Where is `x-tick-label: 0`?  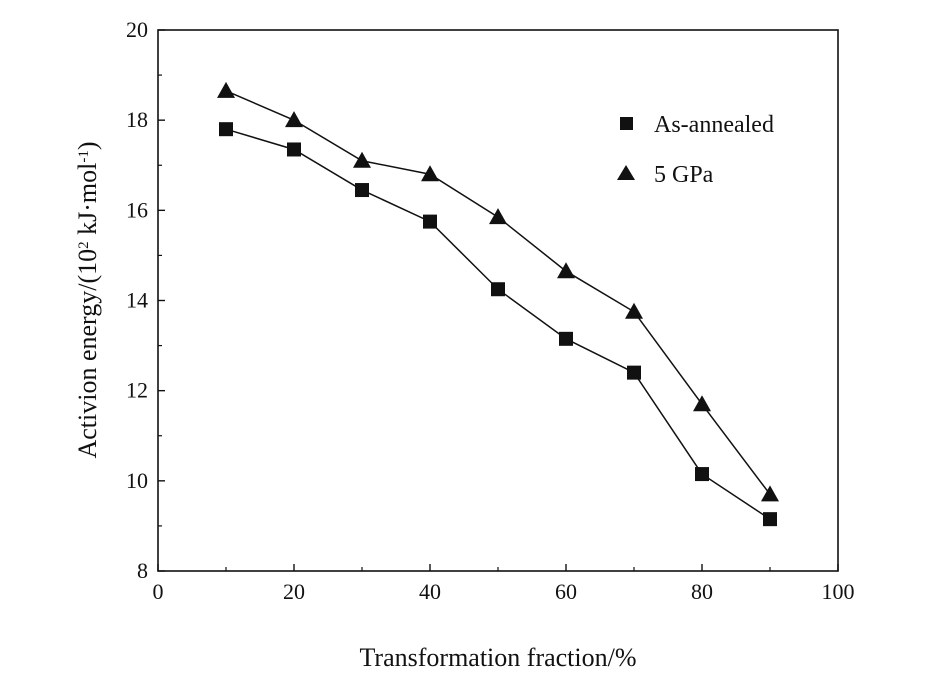
x-tick-label: 0 is located at coordinates (158, 591).